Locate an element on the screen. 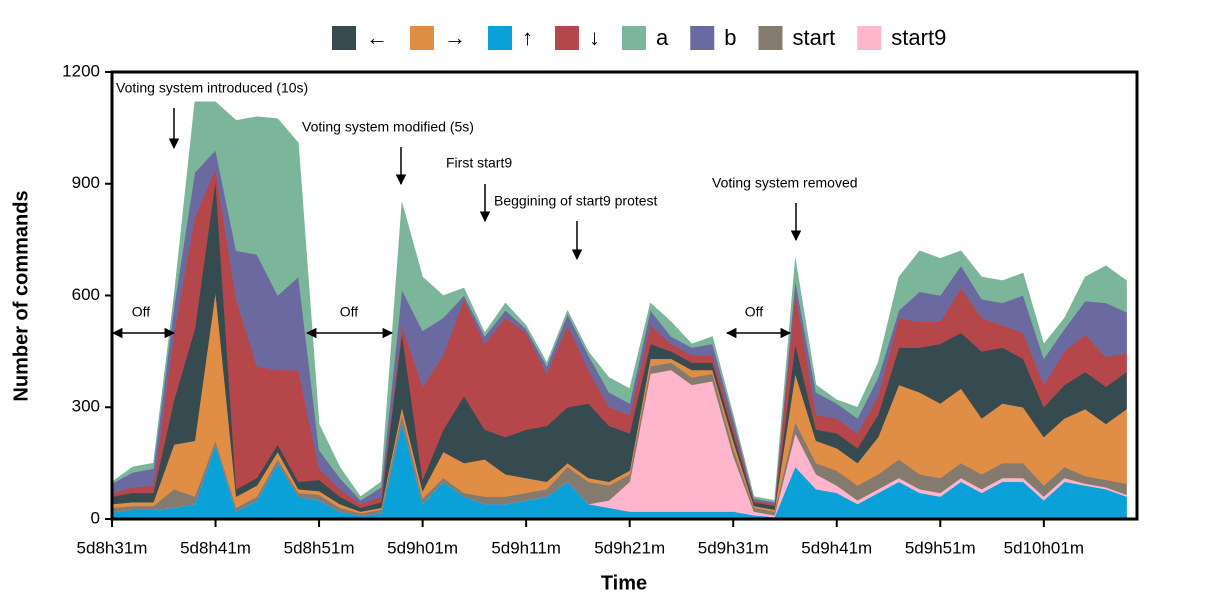  y-tick-label: 600 is located at coordinates (86, 294).